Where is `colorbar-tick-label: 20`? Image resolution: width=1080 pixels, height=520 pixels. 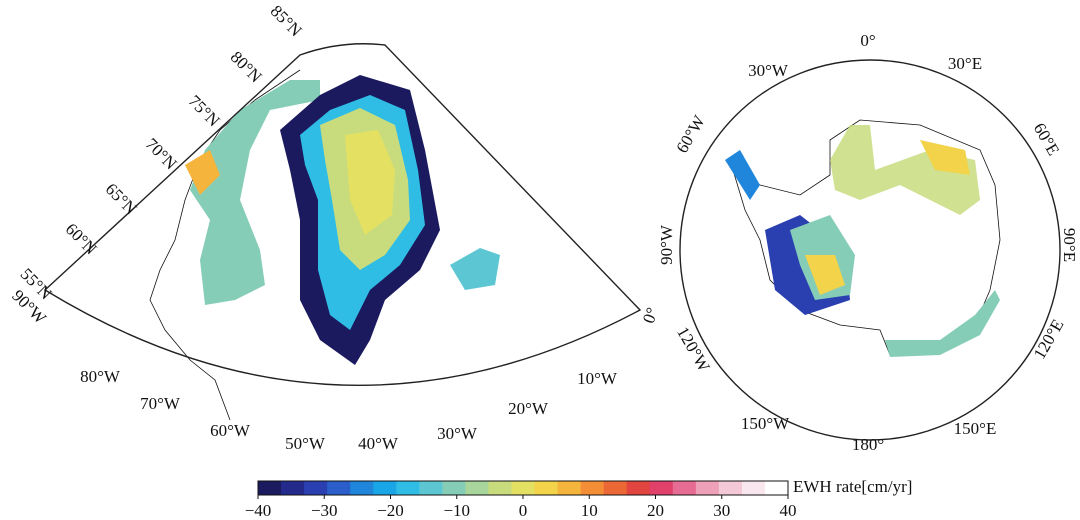
colorbar-tick-label: 20 is located at coordinates (655, 510).